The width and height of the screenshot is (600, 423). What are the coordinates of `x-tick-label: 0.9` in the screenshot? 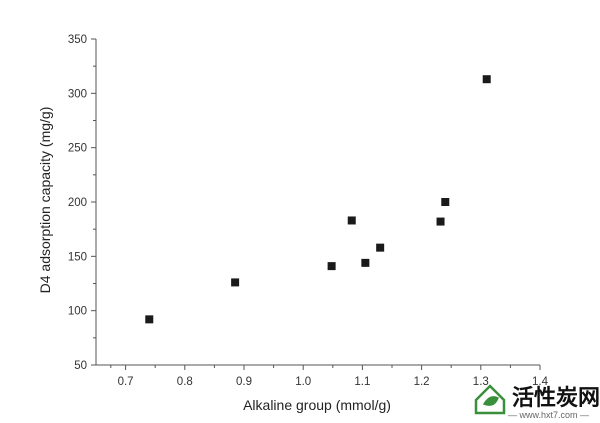 It's located at (244, 382).